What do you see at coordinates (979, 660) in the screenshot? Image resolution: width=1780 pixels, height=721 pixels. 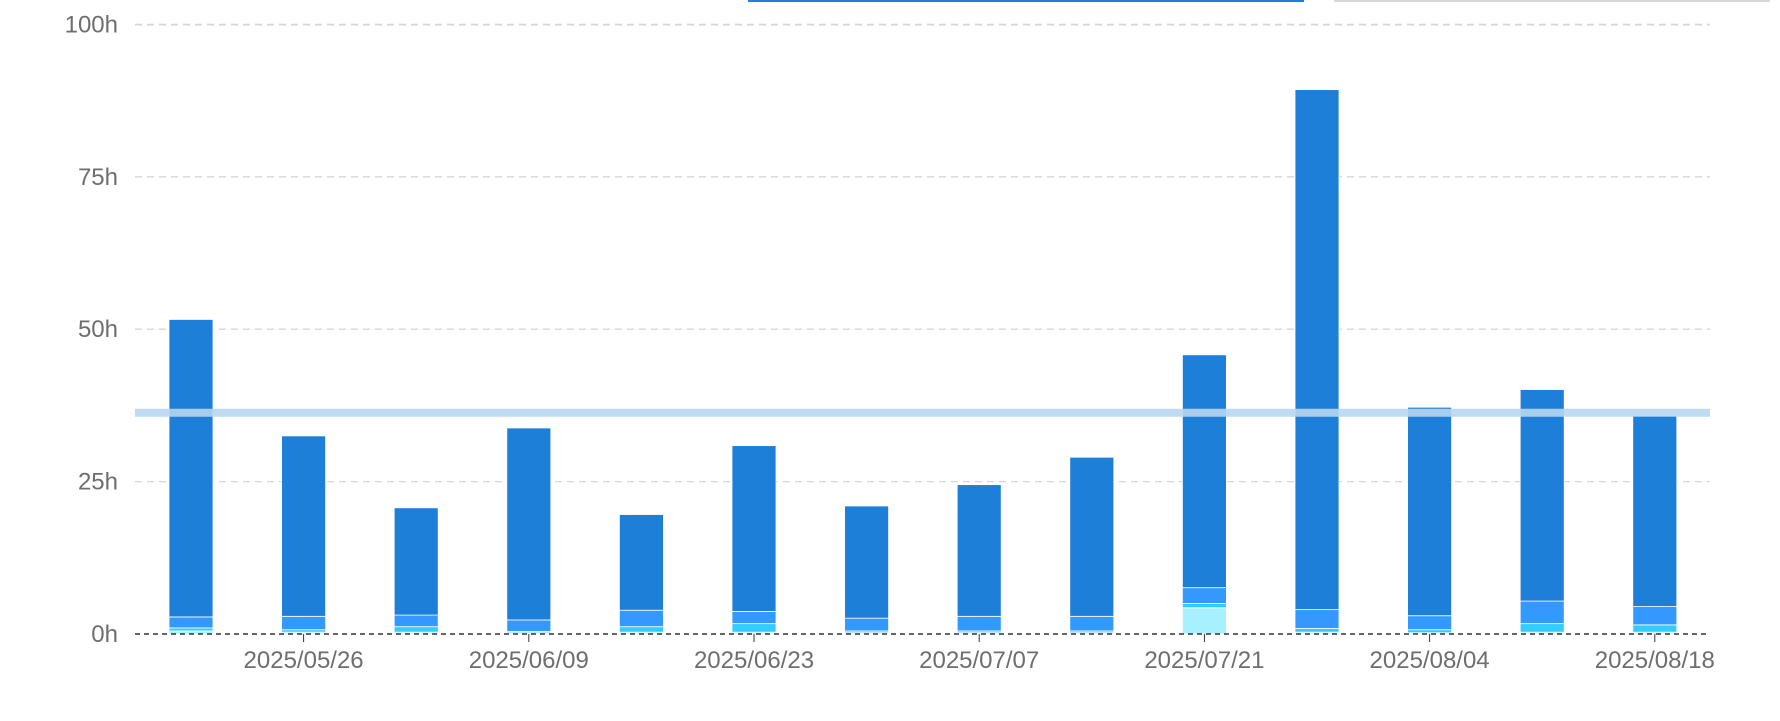 I see `x-tick-label: 2025/07/07` at bounding box center [979, 660].